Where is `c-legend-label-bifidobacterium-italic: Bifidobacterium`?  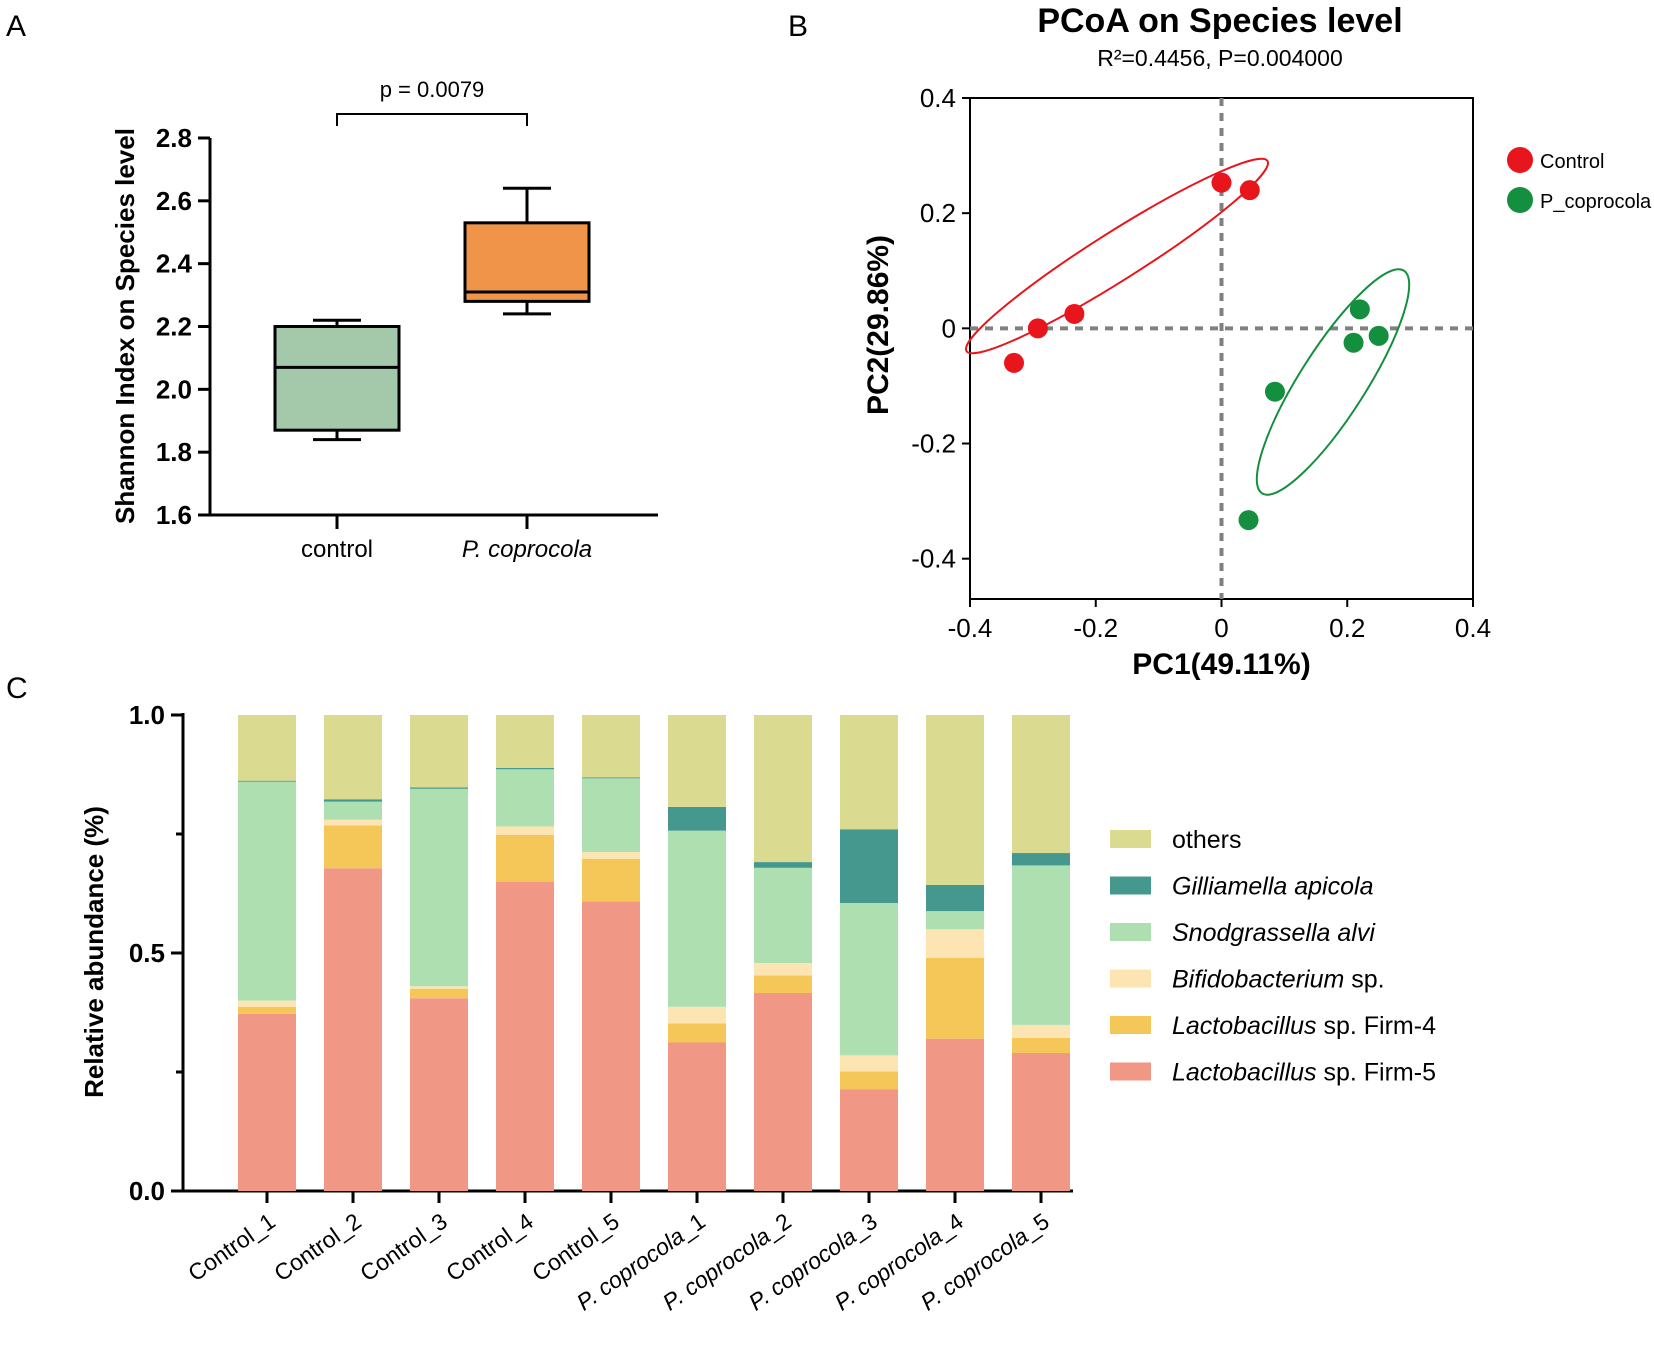 c-legend-label-bifidobacterium-italic: Bifidobacterium is located at coordinates (1258, 980).